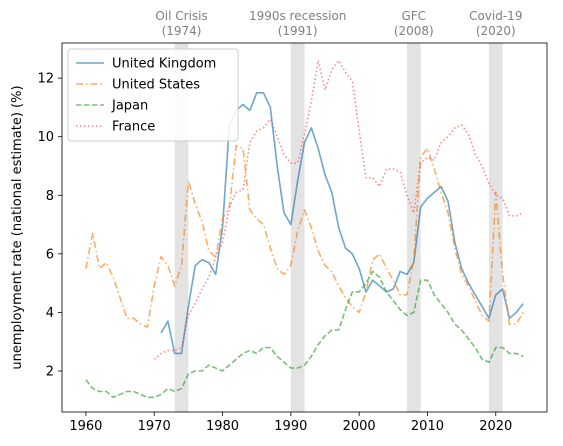 The width and height of the screenshot is (563, 446). What do you see at coordinates (156, 85) in the screenshot?
I see `legend-entry-label: United States` at bounding box center [156, 85].